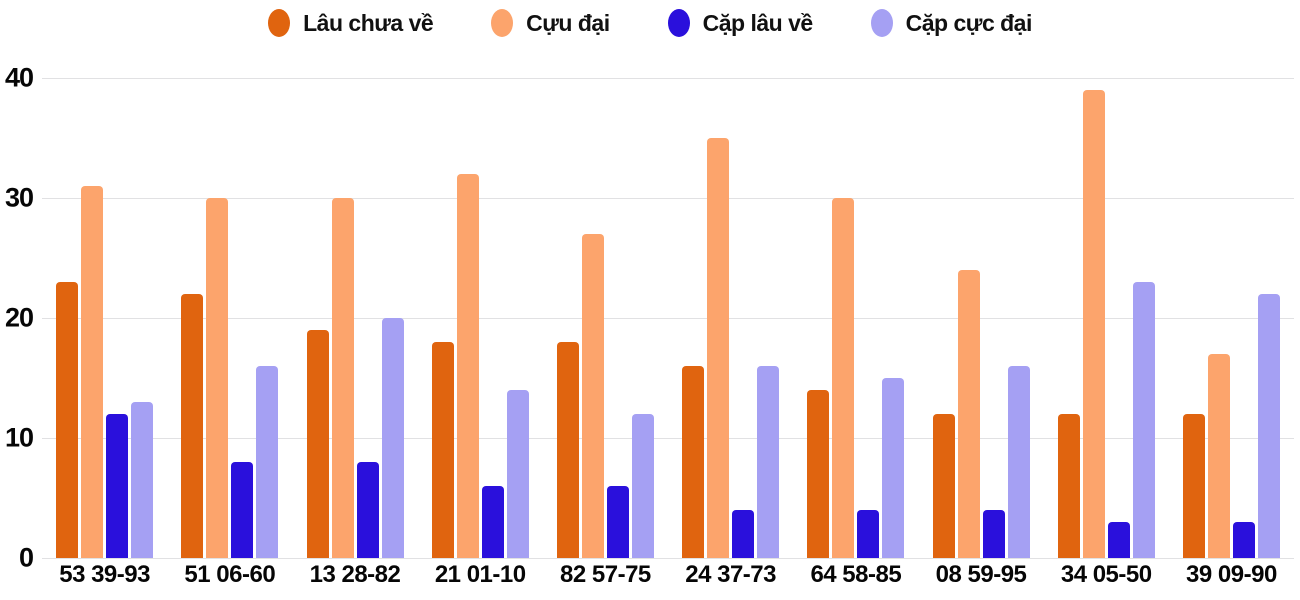  Describe the element at coordinates (758, 22) in the screenshot. I see `legend-label: Cặp lâu về` at that location.